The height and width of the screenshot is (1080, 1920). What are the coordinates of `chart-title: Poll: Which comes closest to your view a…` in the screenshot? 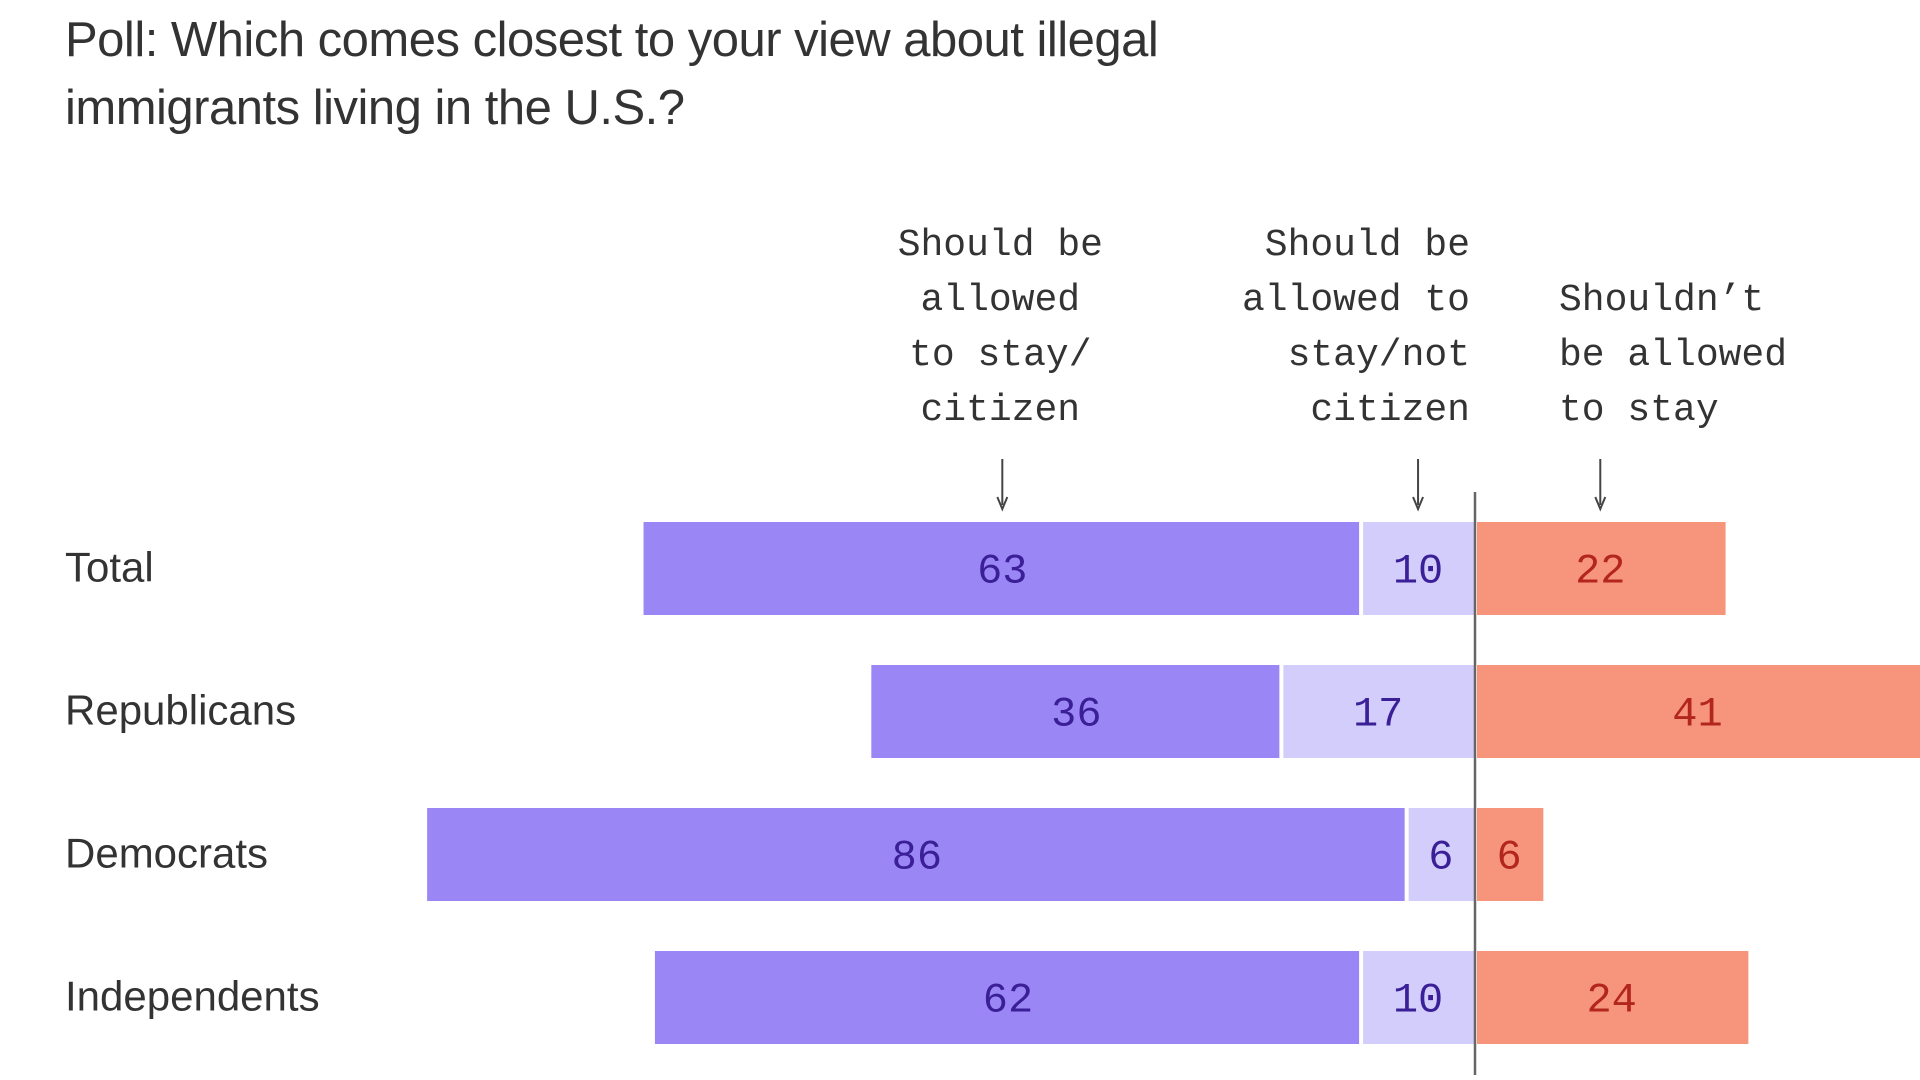 It's located at (612, 74).